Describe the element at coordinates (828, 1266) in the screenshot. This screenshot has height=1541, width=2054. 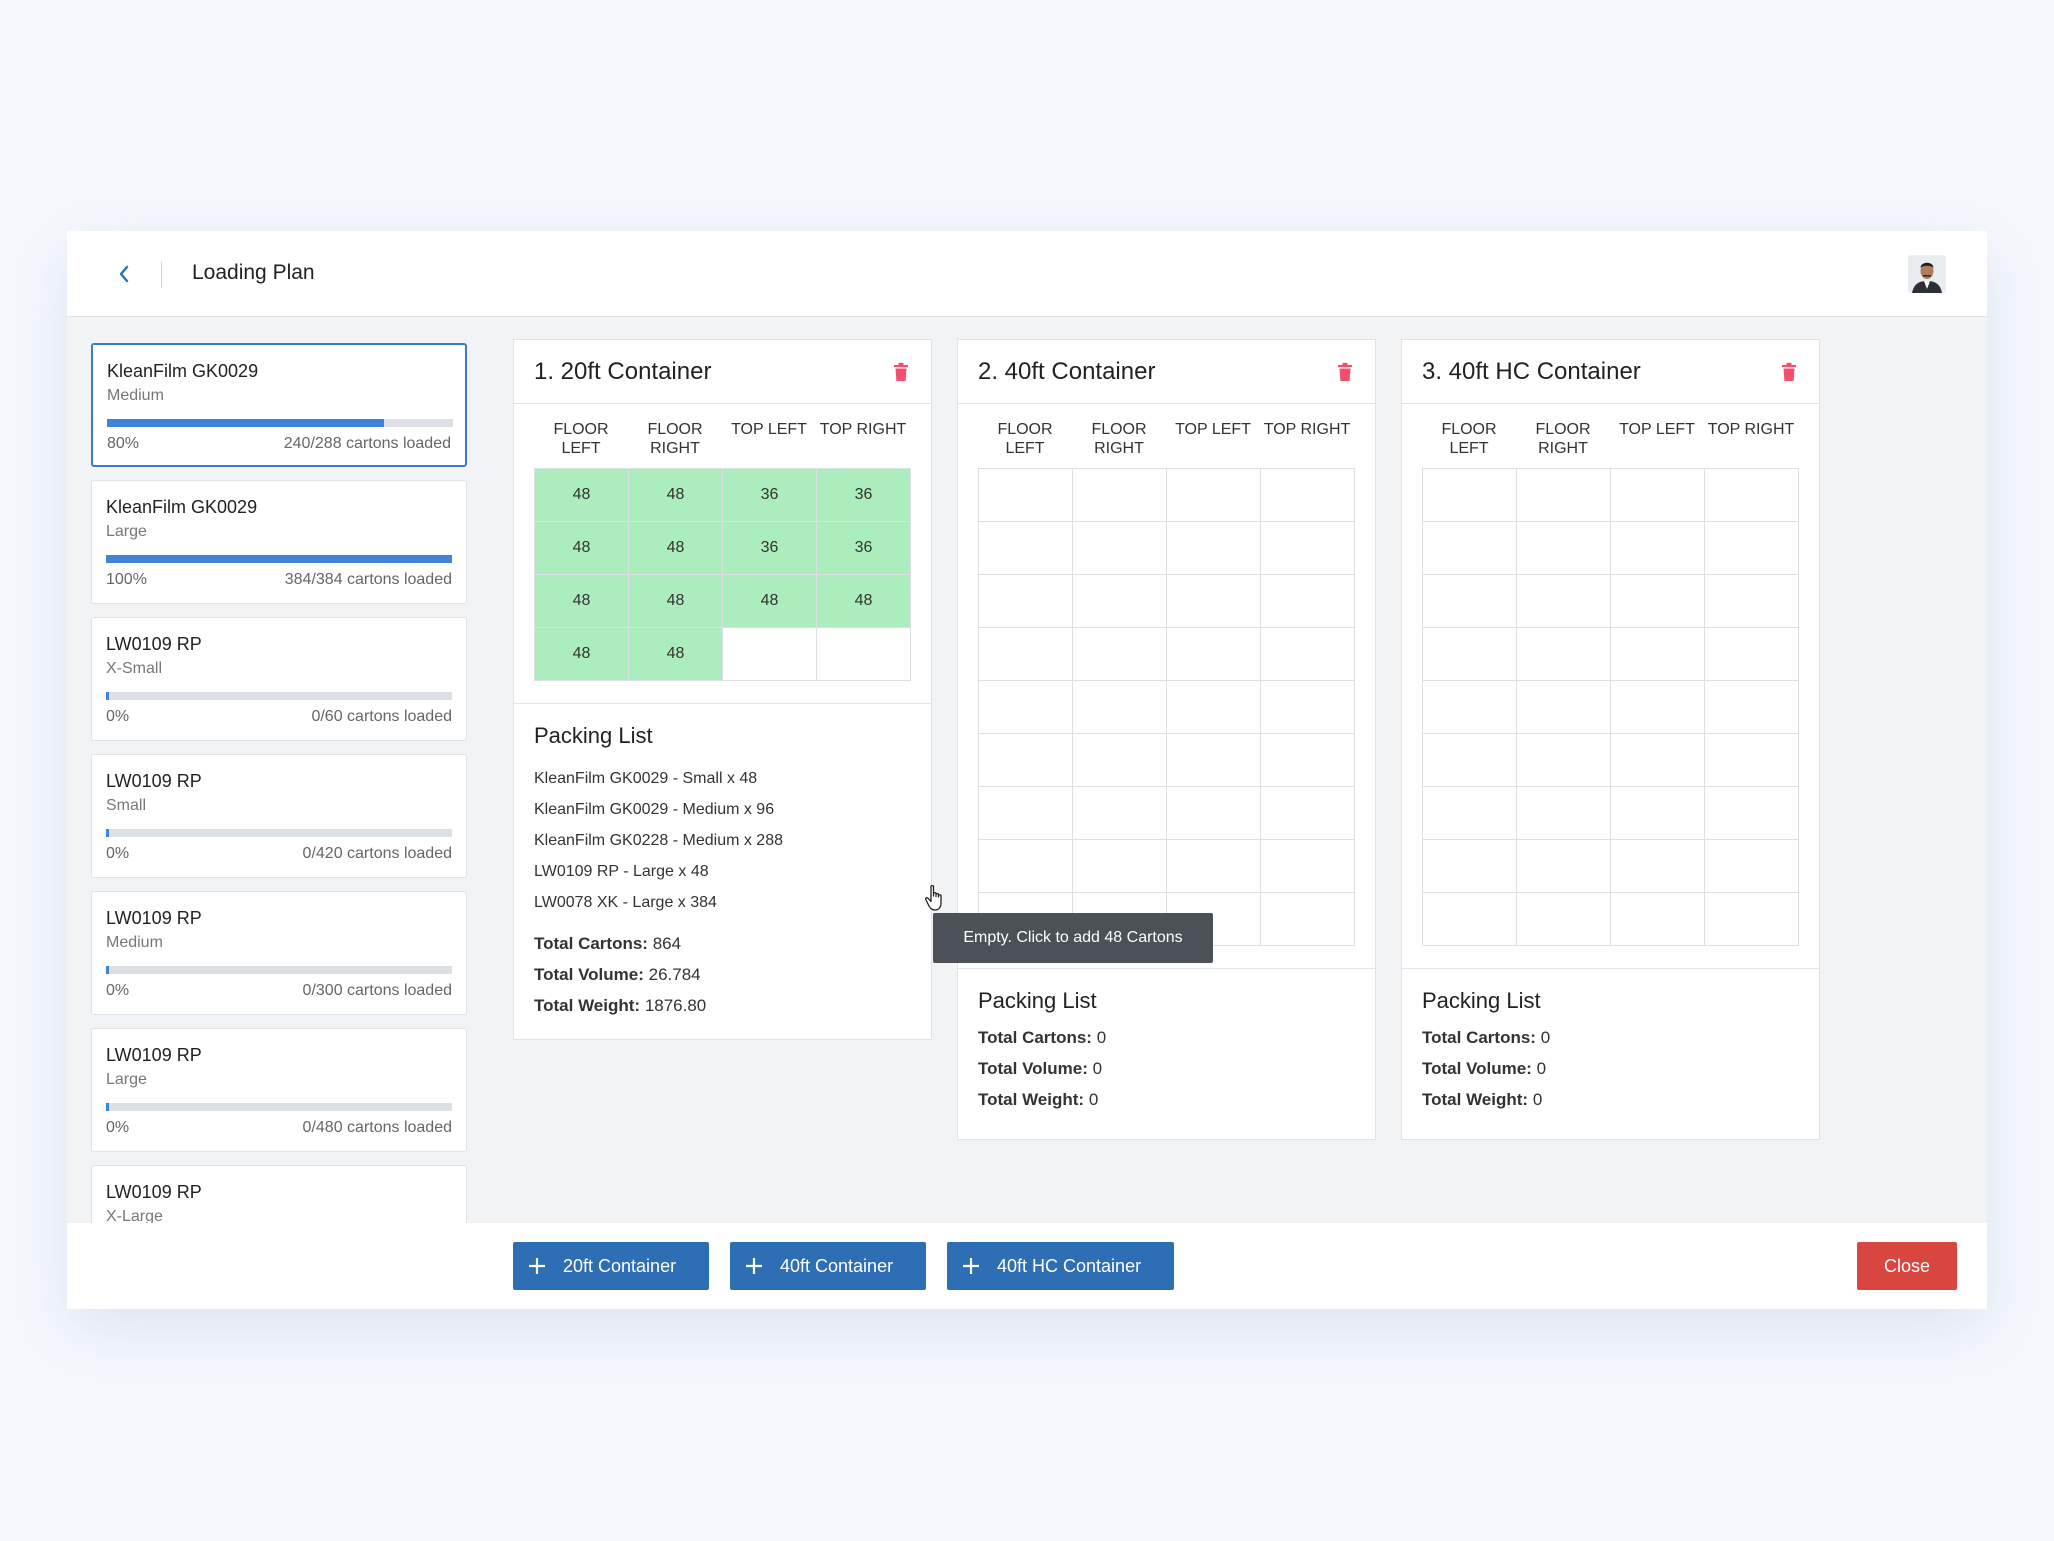
I see `add-40ft-container-button: 40ft Container` at that location.